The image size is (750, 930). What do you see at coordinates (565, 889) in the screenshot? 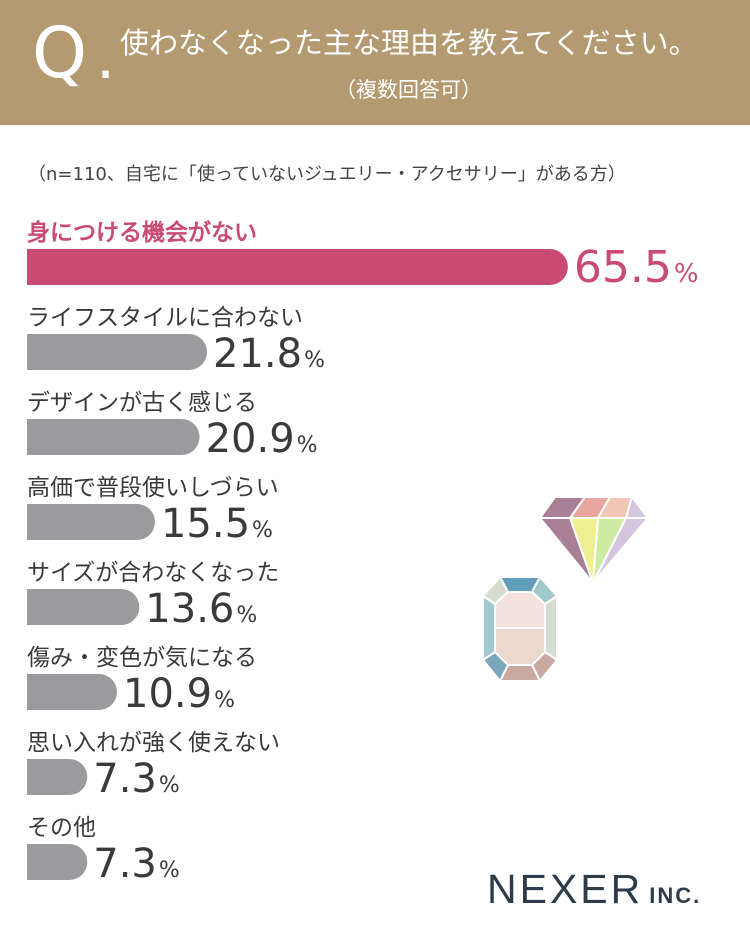
I see `logo-main: NEXER` at bounding box center [565, 889].